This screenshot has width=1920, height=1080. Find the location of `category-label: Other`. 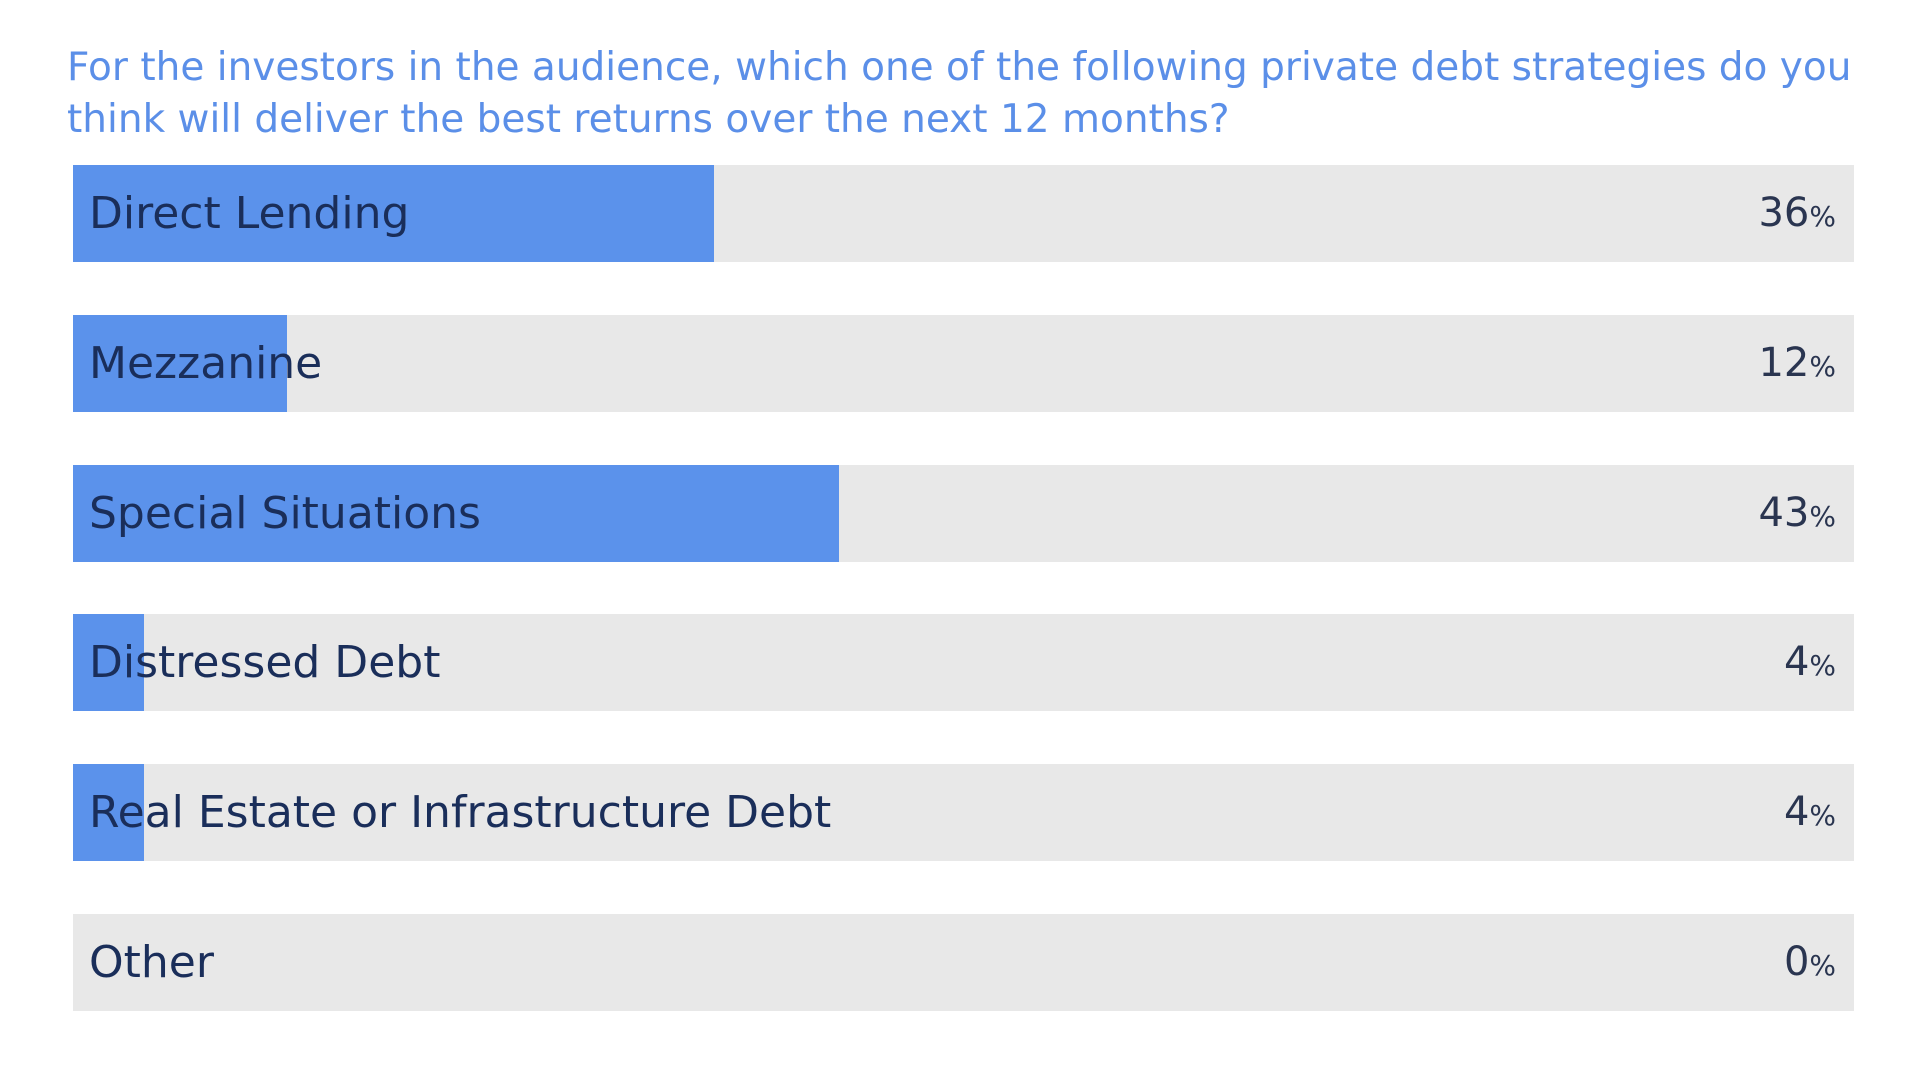

category-label: Other is located at coordinates (151, 962).